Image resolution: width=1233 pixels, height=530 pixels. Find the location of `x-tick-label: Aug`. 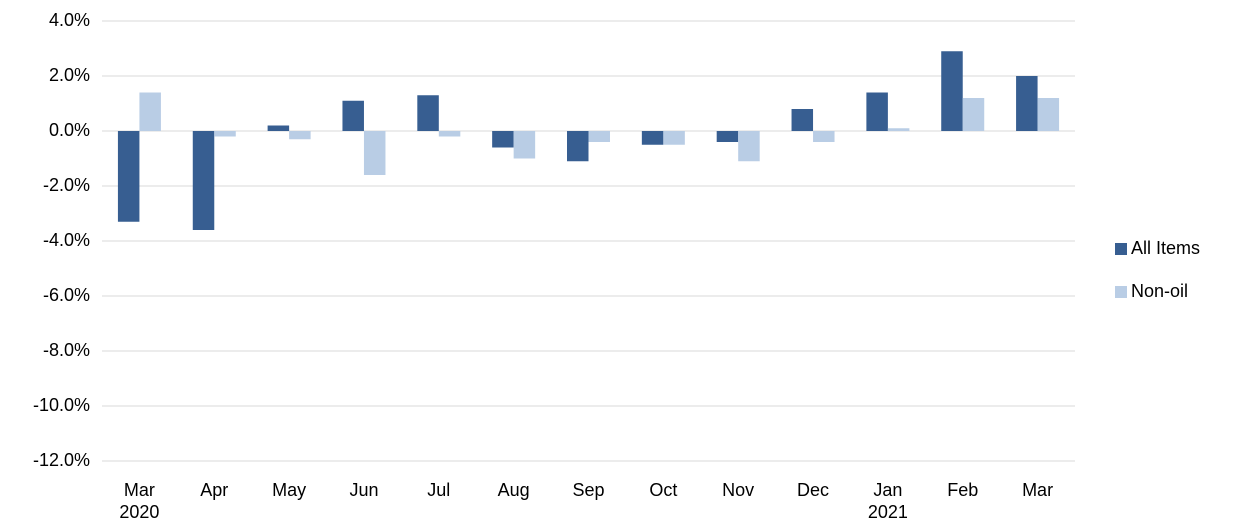

x-tick-label: Aug is located at coordinates (513, 490).